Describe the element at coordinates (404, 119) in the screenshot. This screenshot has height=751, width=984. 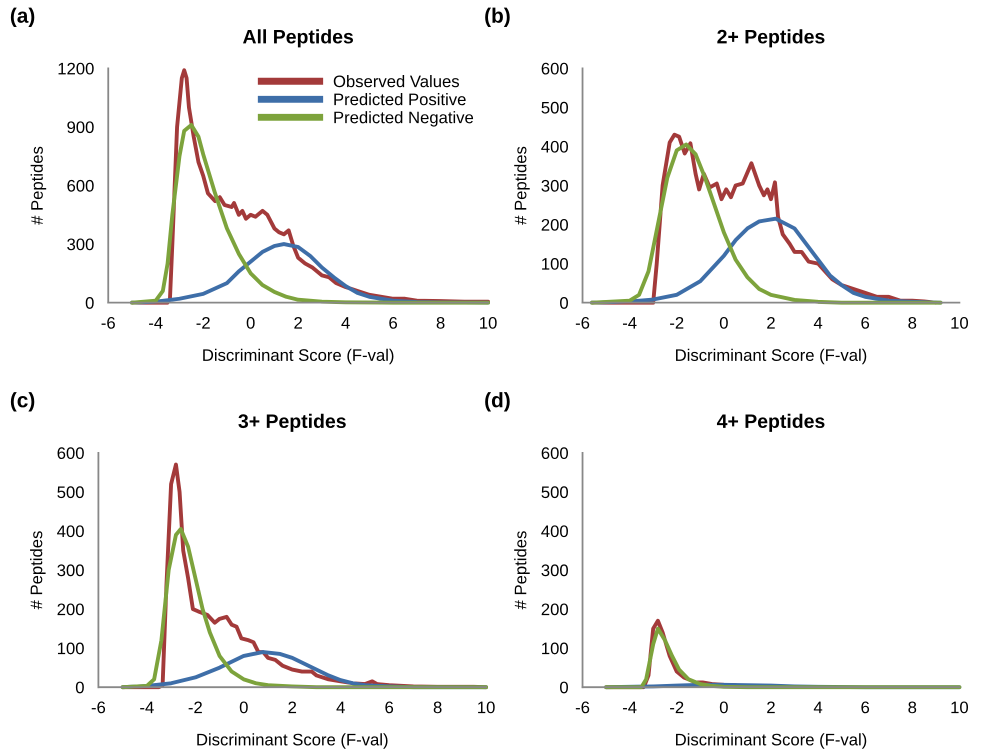
I see `legend-label: Predicted Negative` at that location.